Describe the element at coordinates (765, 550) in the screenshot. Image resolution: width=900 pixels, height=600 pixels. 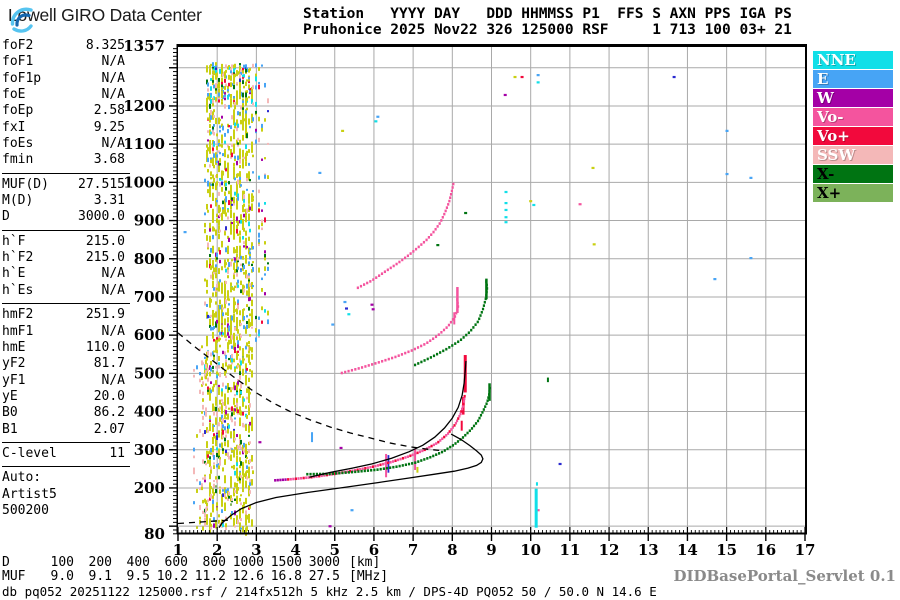
I see `x-axis-label: 16` at that location.